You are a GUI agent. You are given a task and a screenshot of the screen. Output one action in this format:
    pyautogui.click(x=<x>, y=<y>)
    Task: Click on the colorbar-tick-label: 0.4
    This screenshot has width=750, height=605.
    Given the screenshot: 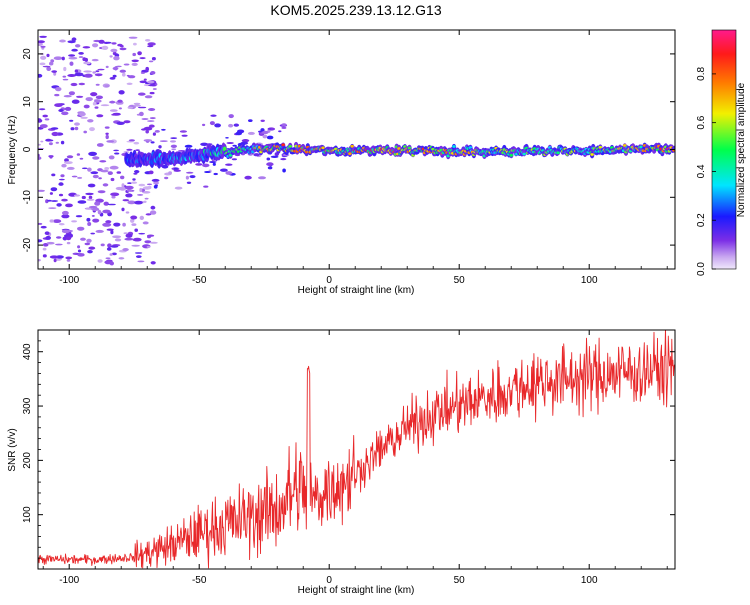 What is the action you would take?
    pyautogui.click(x=701, y=171)
    